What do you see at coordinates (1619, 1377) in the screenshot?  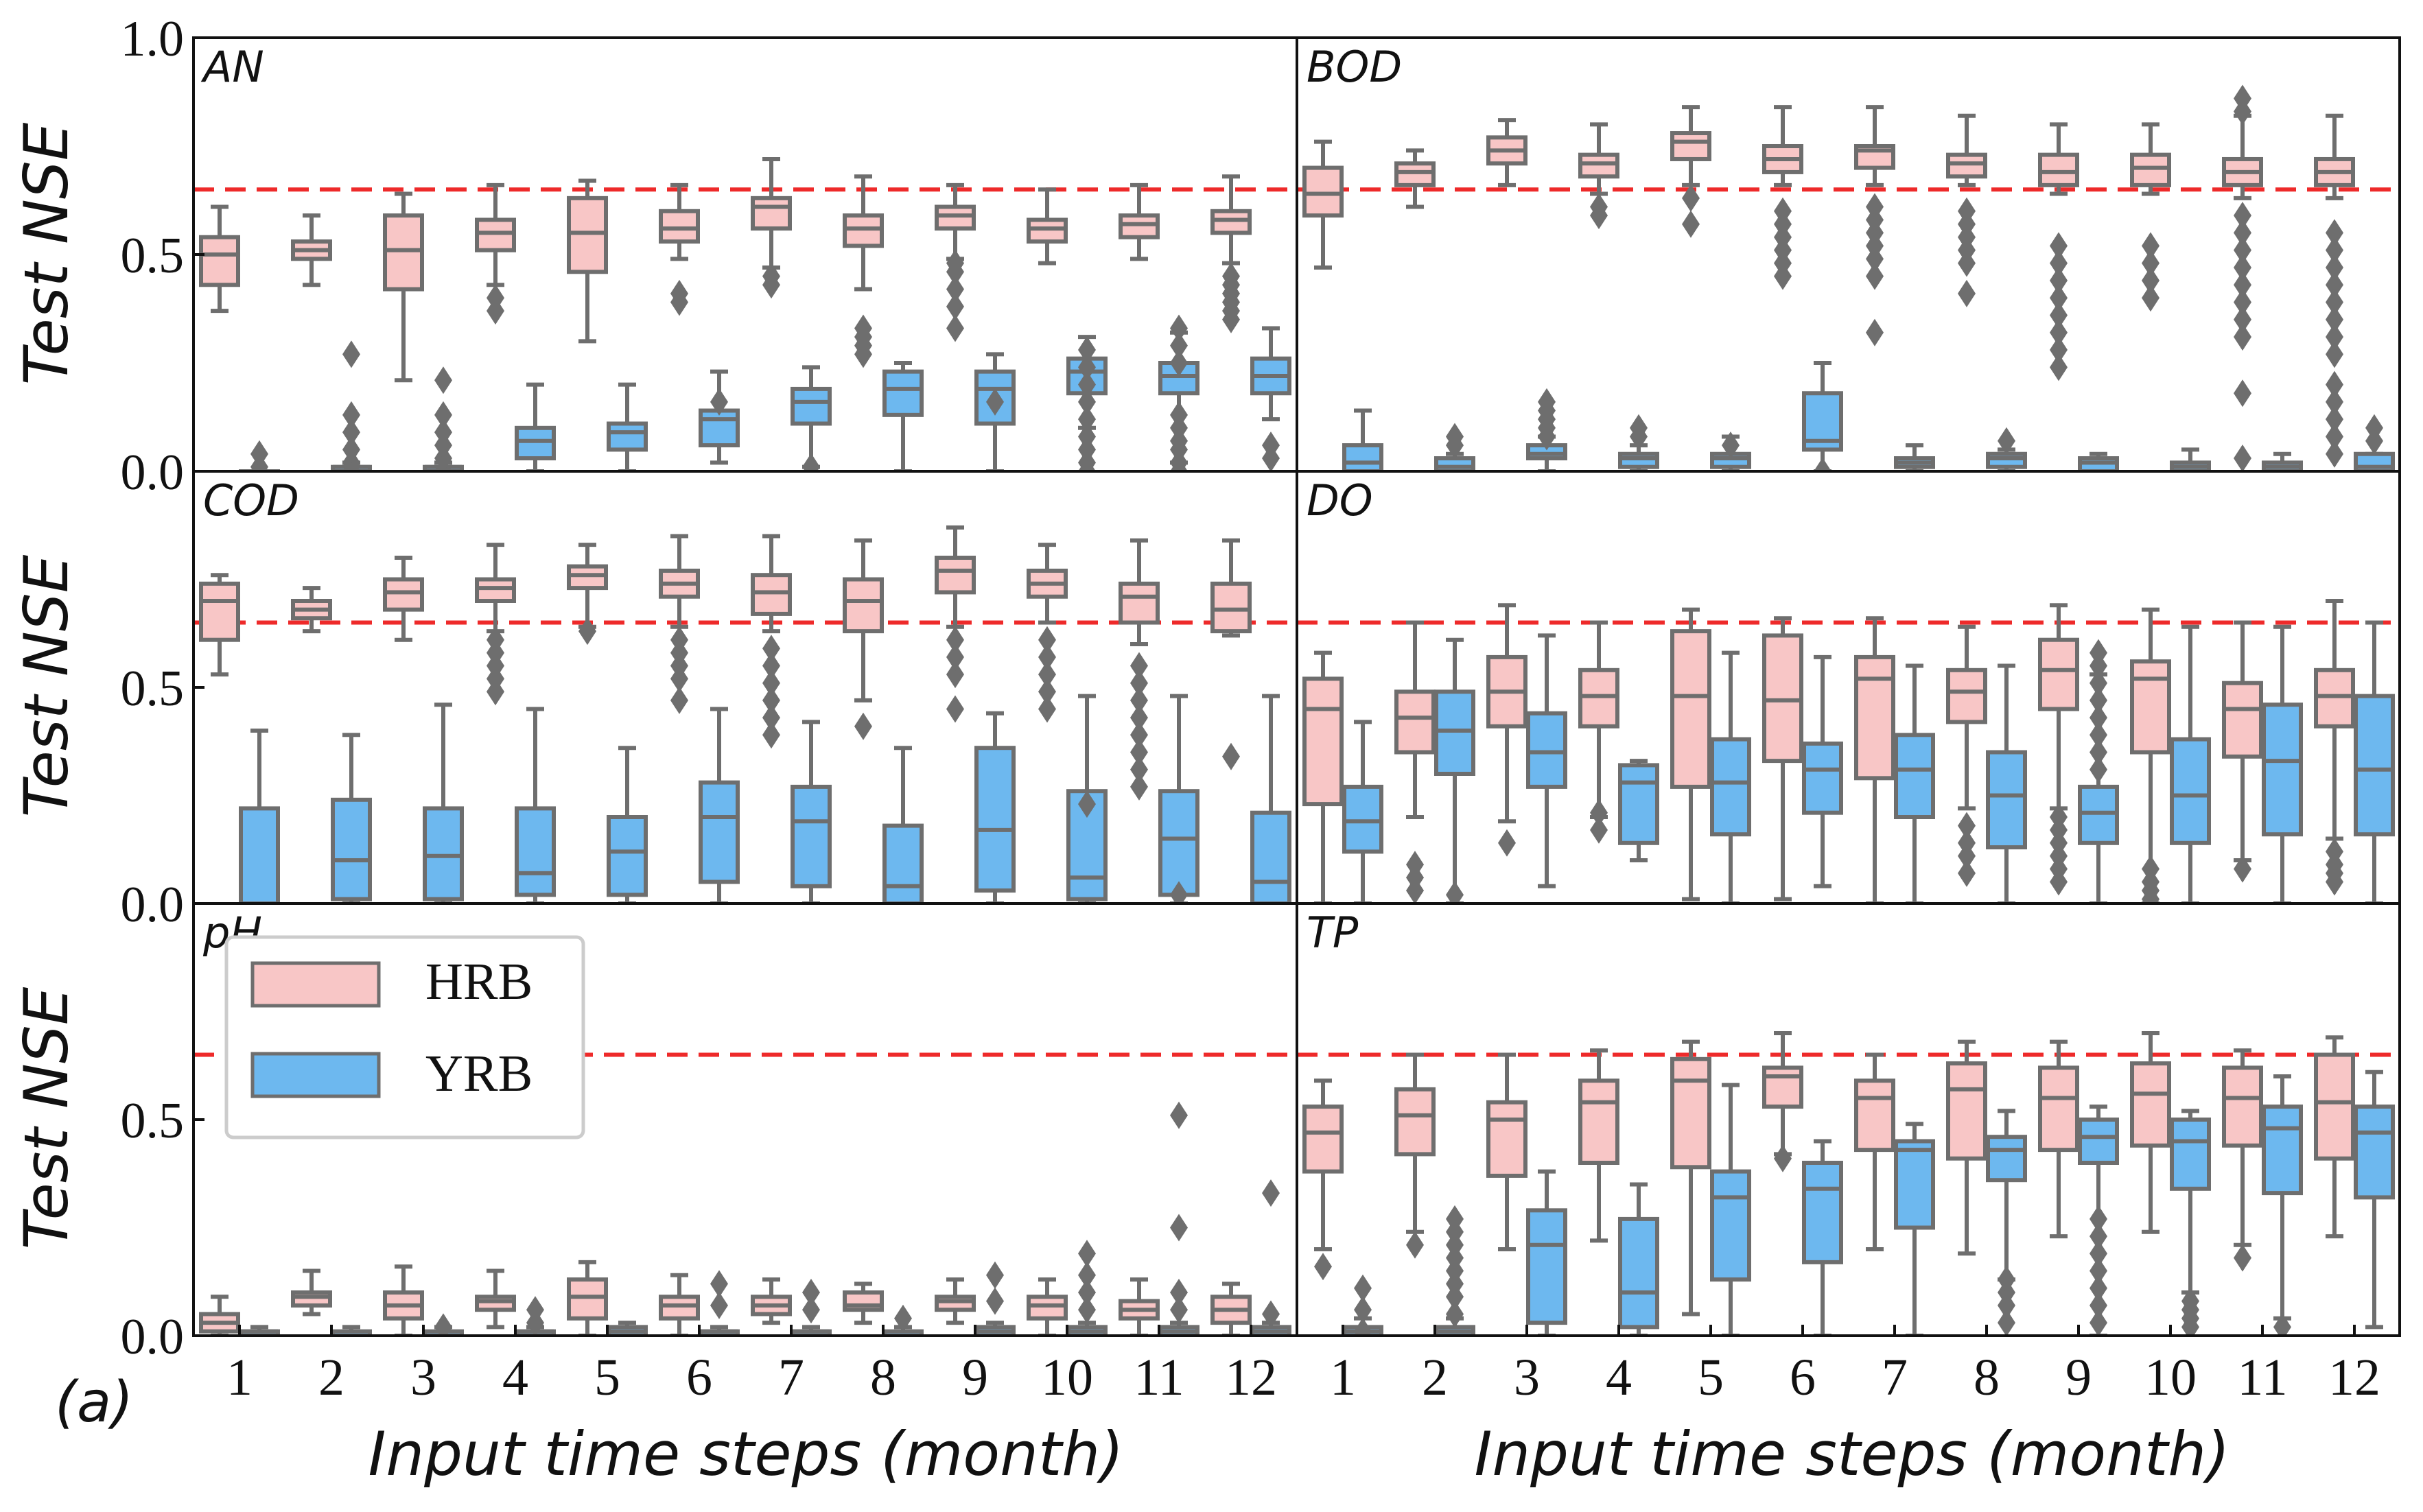 I see `x-tick-label: 4` at bounding box center [1619, 1377].